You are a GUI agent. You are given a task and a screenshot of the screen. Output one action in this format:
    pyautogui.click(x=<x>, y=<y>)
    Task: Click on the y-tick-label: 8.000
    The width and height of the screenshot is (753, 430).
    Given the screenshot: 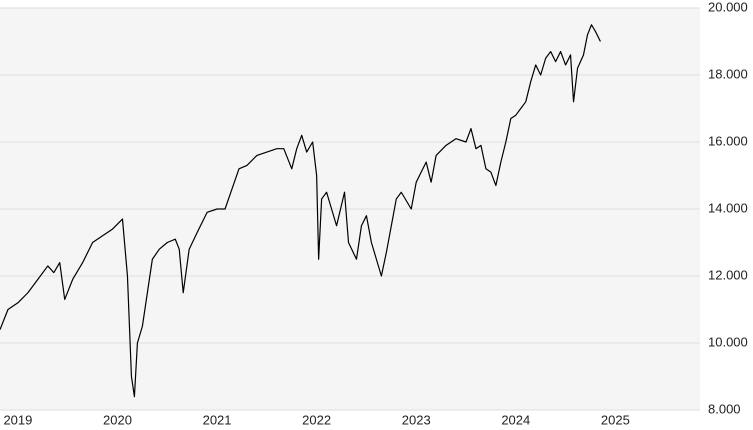 What is the action you would take?
    pyautogui.click(x=724, y=408)
    